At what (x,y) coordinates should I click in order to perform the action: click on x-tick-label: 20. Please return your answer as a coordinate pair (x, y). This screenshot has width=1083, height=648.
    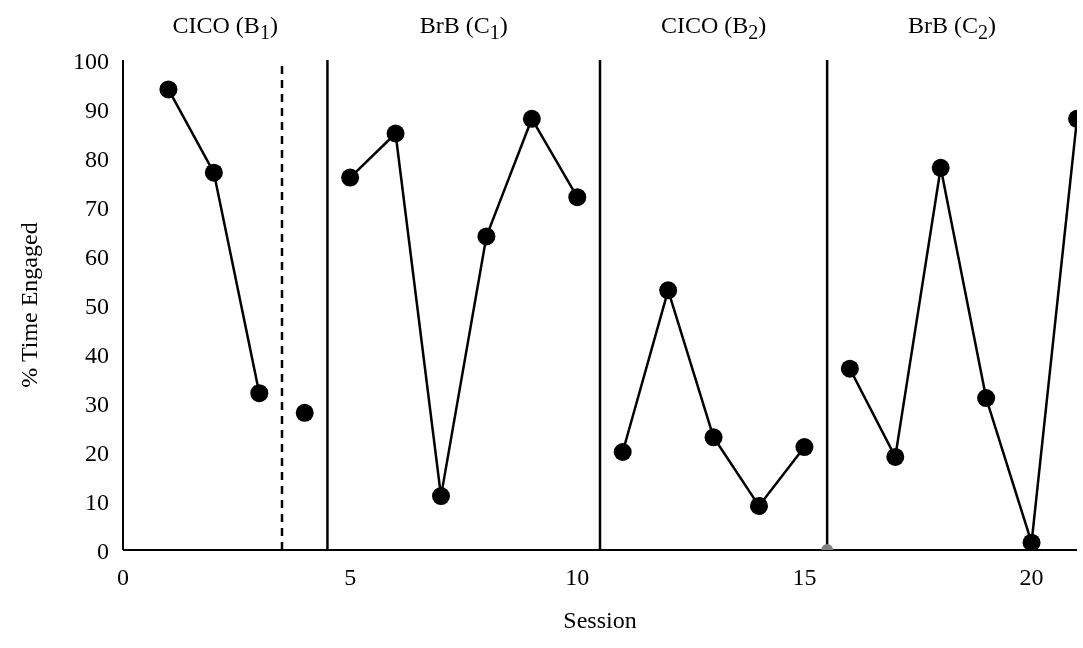
    Looking at the image, I should click on (1031, 577).